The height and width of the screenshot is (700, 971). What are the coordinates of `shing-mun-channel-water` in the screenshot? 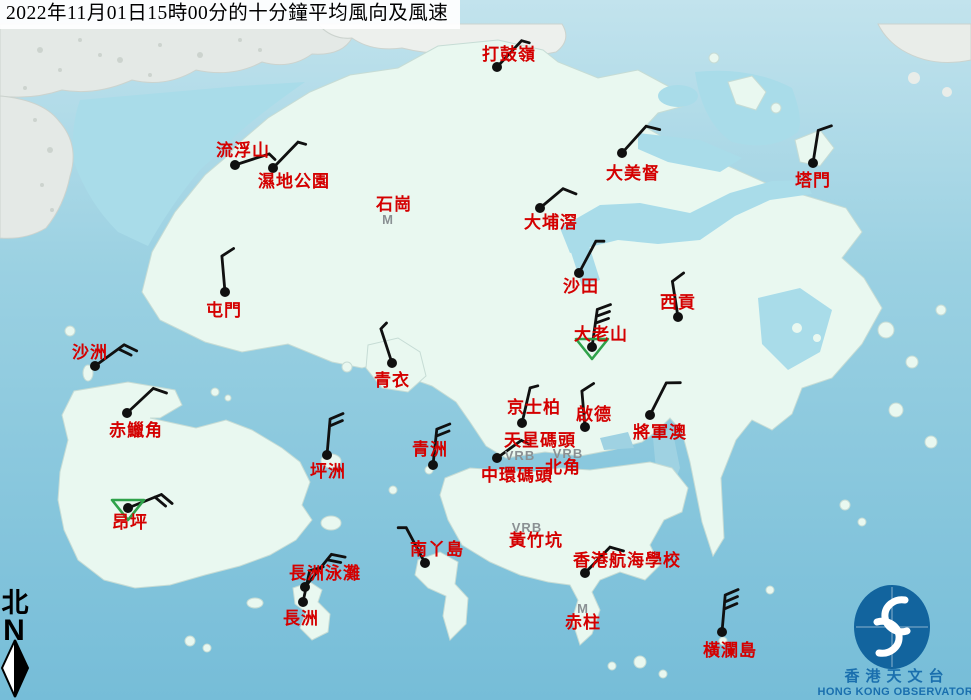 It's located at (583, 261).